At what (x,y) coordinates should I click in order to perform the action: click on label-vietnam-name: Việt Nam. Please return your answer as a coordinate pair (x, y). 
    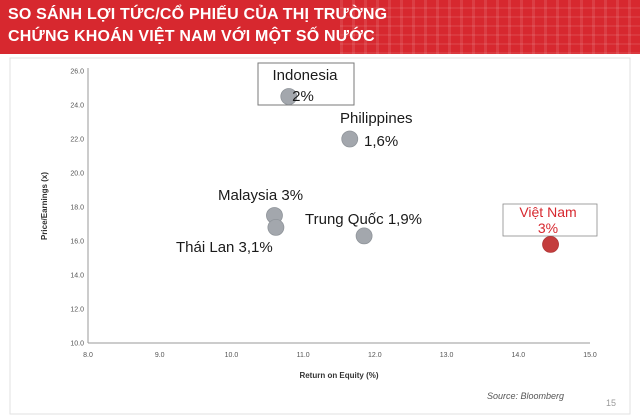
    Looking at the image, I should click on (547, 212).